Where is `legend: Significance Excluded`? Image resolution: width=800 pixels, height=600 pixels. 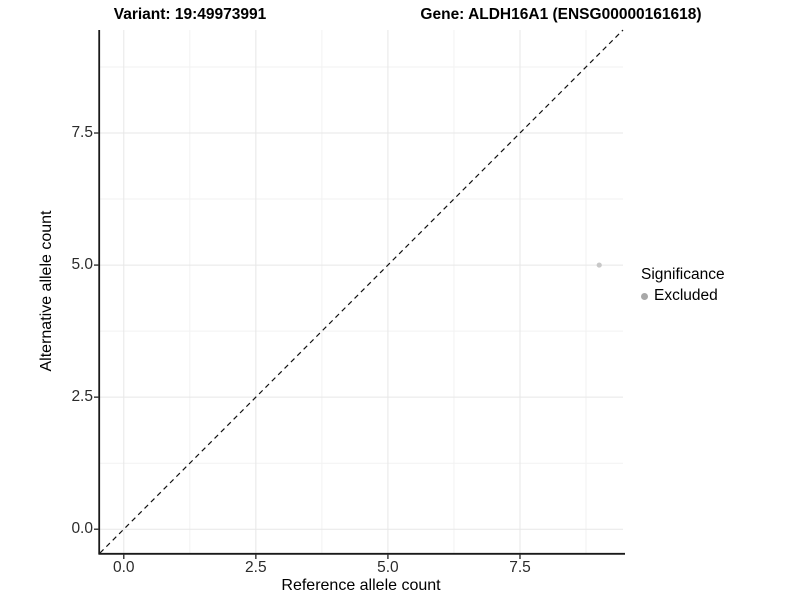 legend: Significance Excluded is located at coordinates (683, 285).